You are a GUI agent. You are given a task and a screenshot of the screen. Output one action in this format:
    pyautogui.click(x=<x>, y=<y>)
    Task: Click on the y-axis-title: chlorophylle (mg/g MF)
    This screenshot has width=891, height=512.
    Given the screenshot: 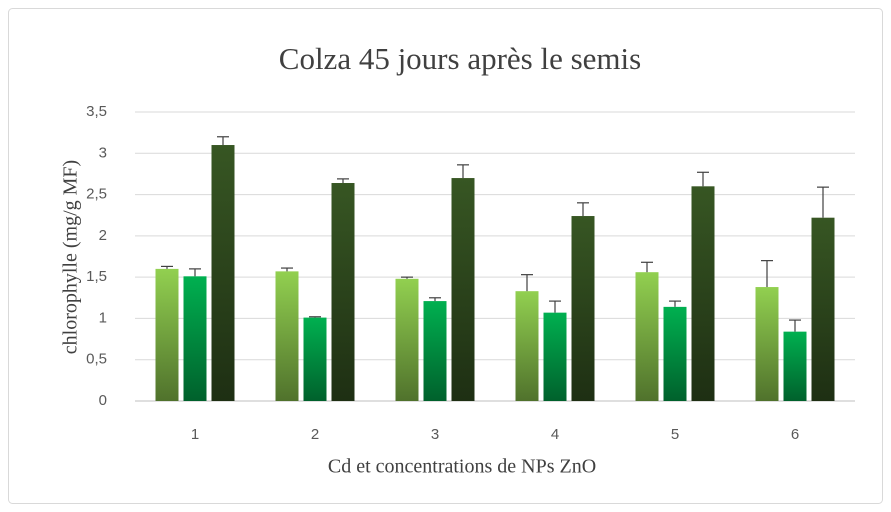 What is the action you would take?
    pyautogui.click(x=71, y=257)
    